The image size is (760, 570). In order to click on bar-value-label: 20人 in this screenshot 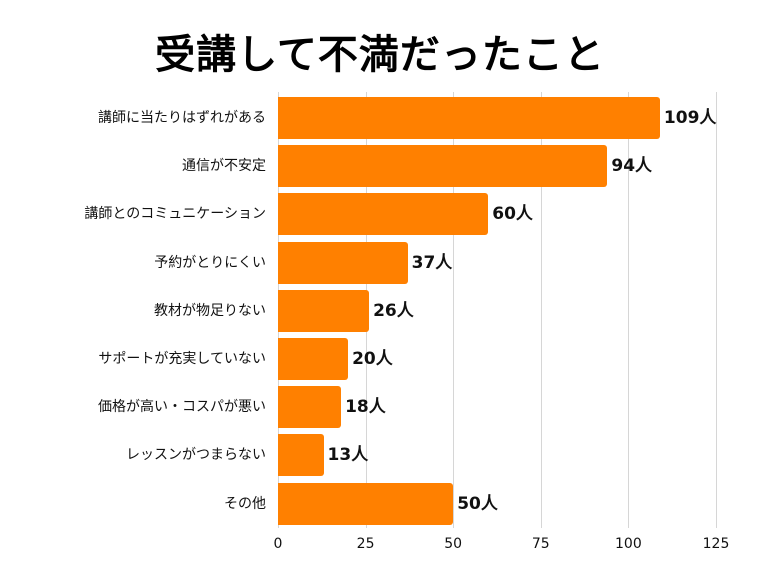, I will do `click(372, 359)`.